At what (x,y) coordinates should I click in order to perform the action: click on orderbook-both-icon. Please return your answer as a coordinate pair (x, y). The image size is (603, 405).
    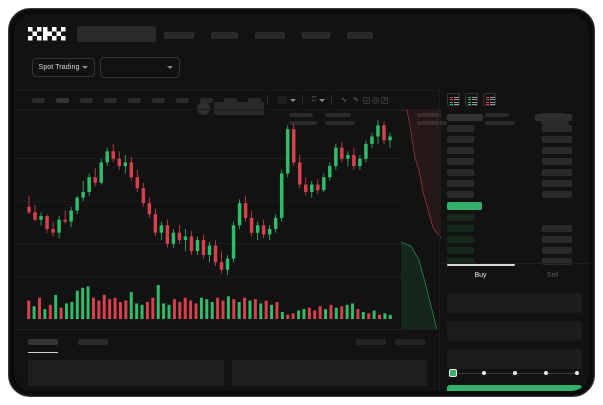
    Looking at the image, I should click on (453, 99).